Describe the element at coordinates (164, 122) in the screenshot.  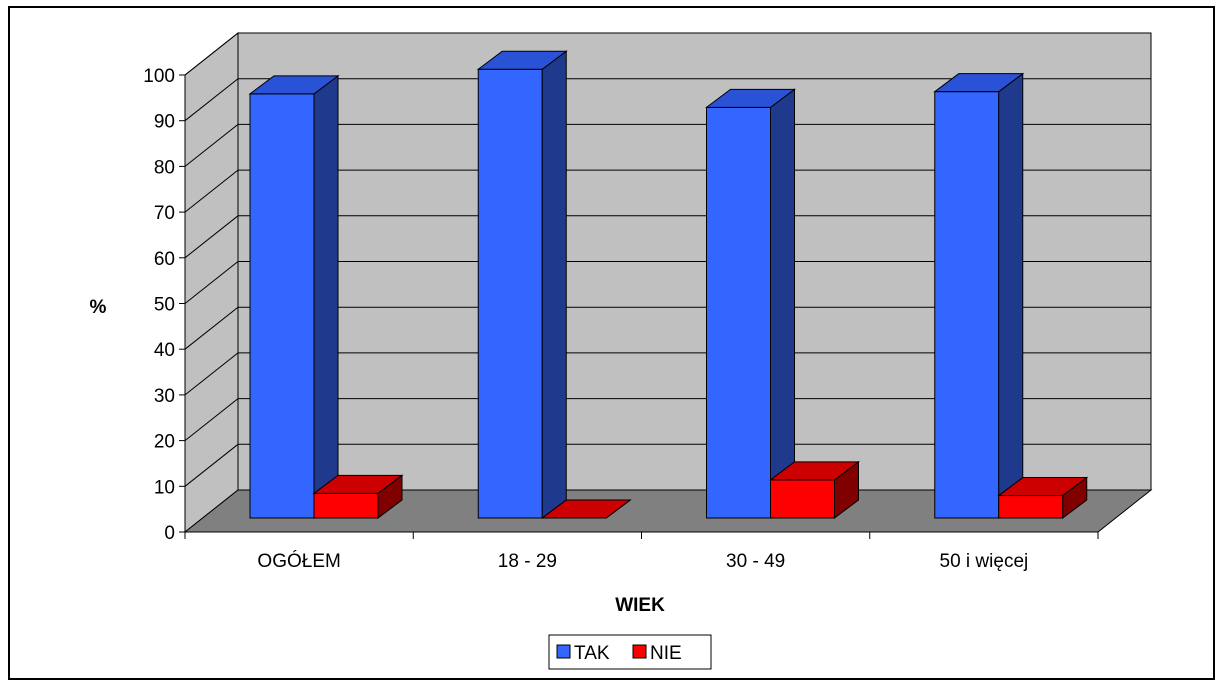
I see `y-tick-label: 90` at that location.